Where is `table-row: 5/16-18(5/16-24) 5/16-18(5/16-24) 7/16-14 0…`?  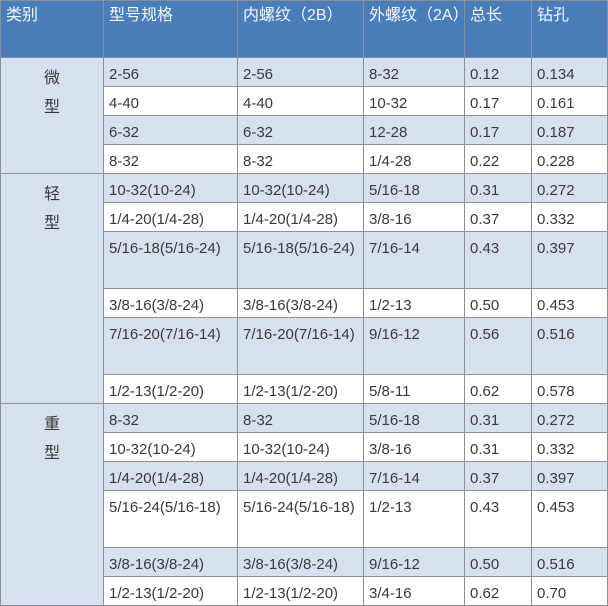
table-row: 5/16-18(5/16-24) 5/16-18(5/16-24) 7/16-14 0… is located at coordinates (304, 260).